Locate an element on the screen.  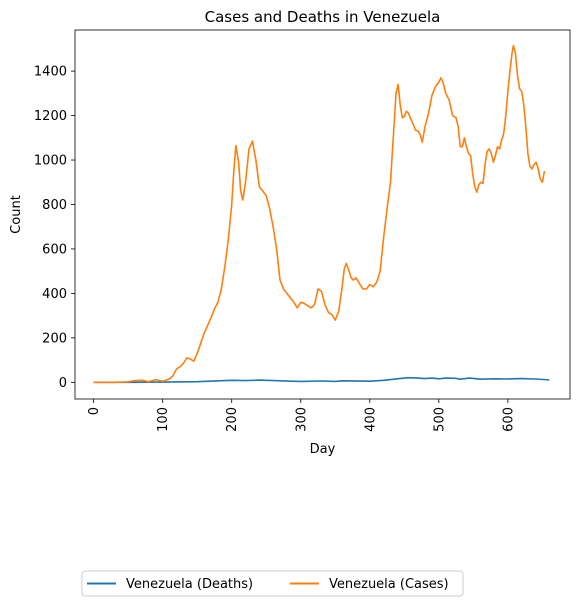
legend-box is located at coordinates (272, 583).